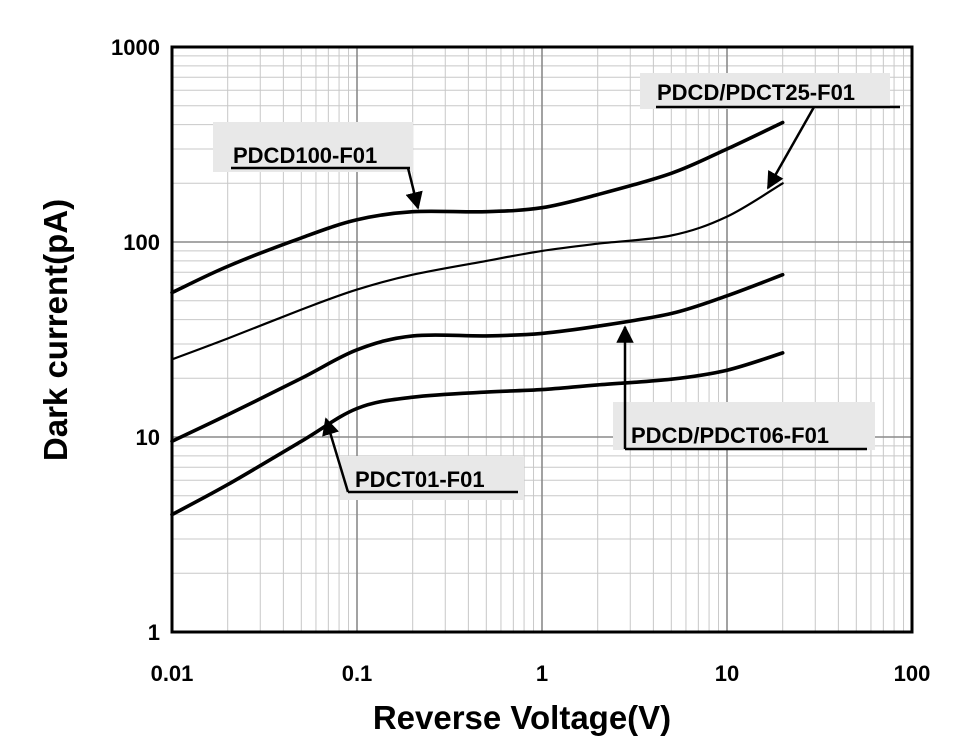 This screenshot has height=756, width=957. What do you see at coordinates (420, 479) in the screenshot?
I see `annotation-label-pdct01: PDCT01-F01` at bounding box center [420, 479].